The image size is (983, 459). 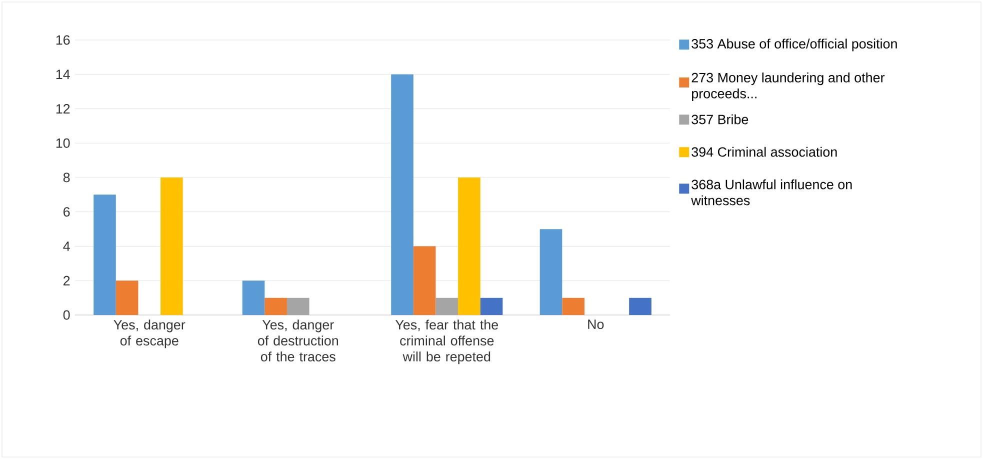 What do you see at coordinates (764, 151) in the screenshot?
I see `legend-label: 394 Criminal association` at bounding box center [764, 151].